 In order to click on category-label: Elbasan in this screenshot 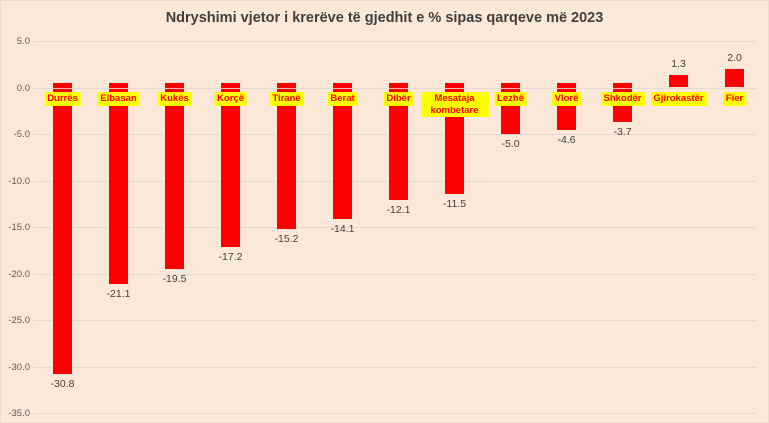, I will do `click(118, 99)`.